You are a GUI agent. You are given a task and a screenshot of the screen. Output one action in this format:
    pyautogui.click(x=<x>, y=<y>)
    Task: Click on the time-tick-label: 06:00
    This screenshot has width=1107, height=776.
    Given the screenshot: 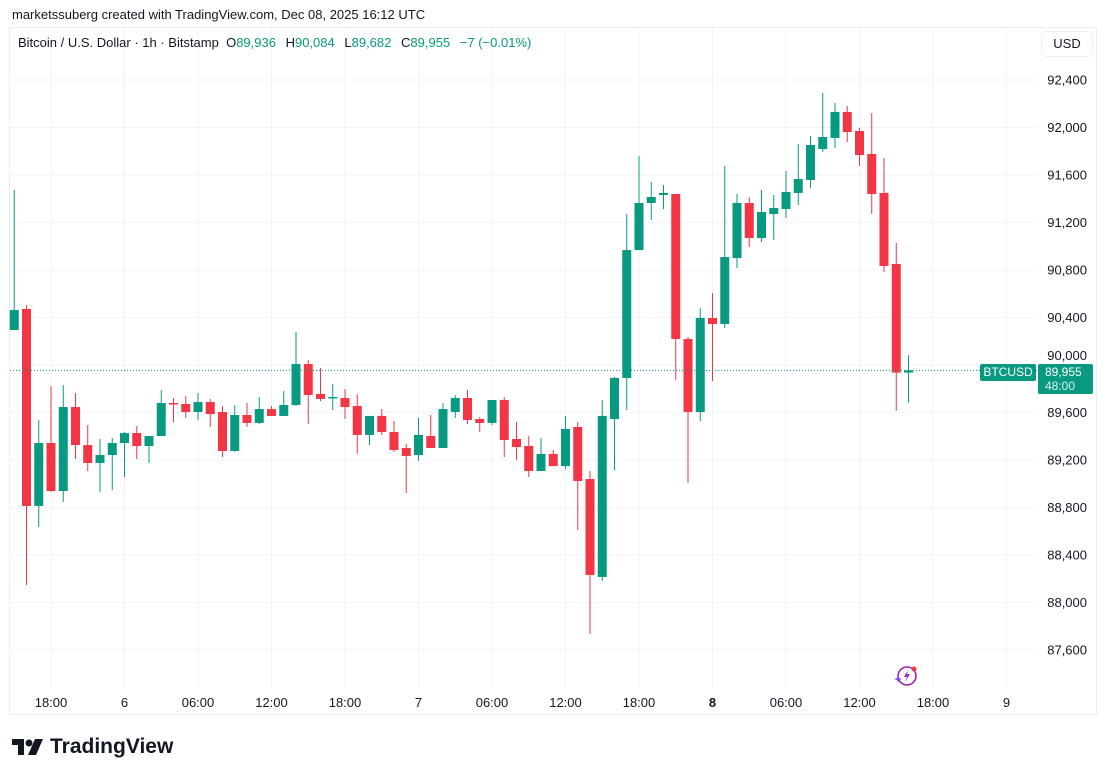 What is the action you would take?
    pyautogui.click(x=786, y=702)
    